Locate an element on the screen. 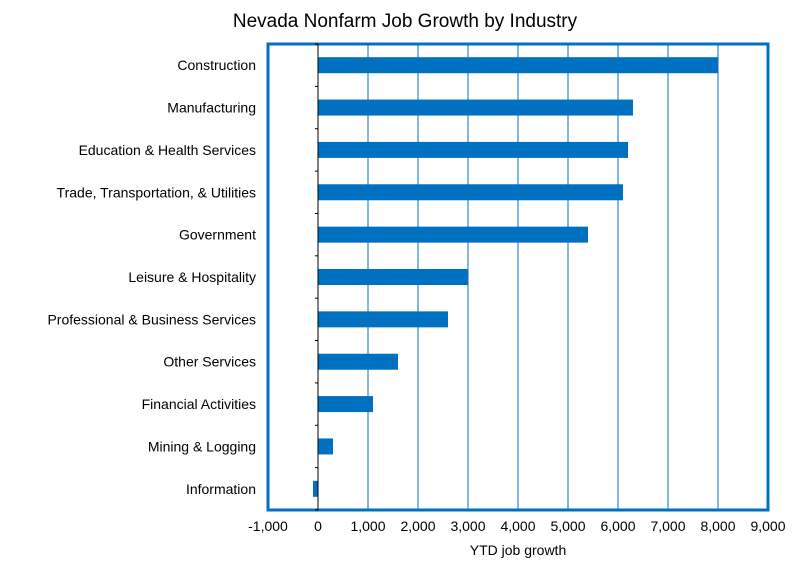  x-tick-label: 3,000 is located at coordinates (467, 526).